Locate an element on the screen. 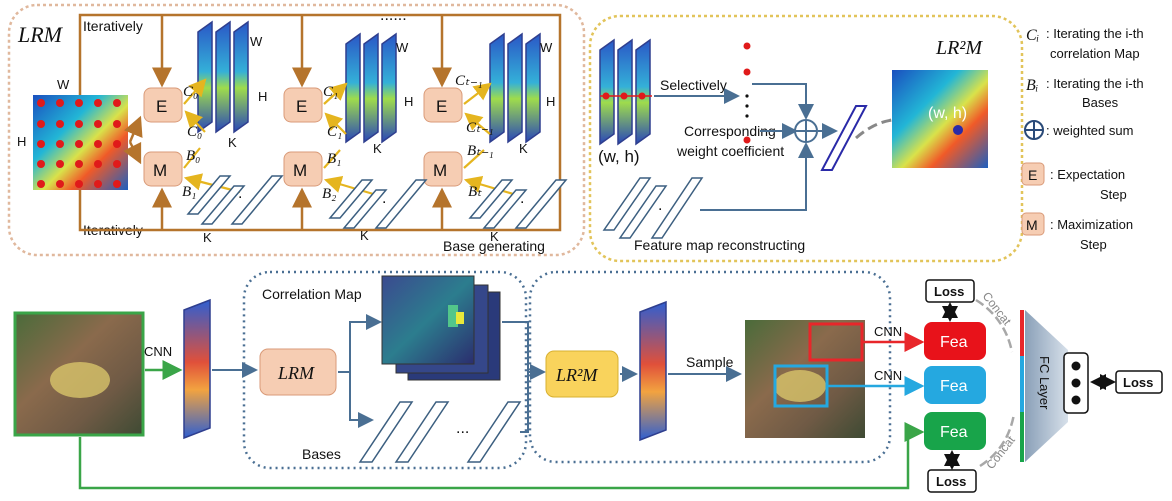 The width and height of the screenshot is (1172, 501). loss-label-bottom: Loss is located at coordinates (951, 481).